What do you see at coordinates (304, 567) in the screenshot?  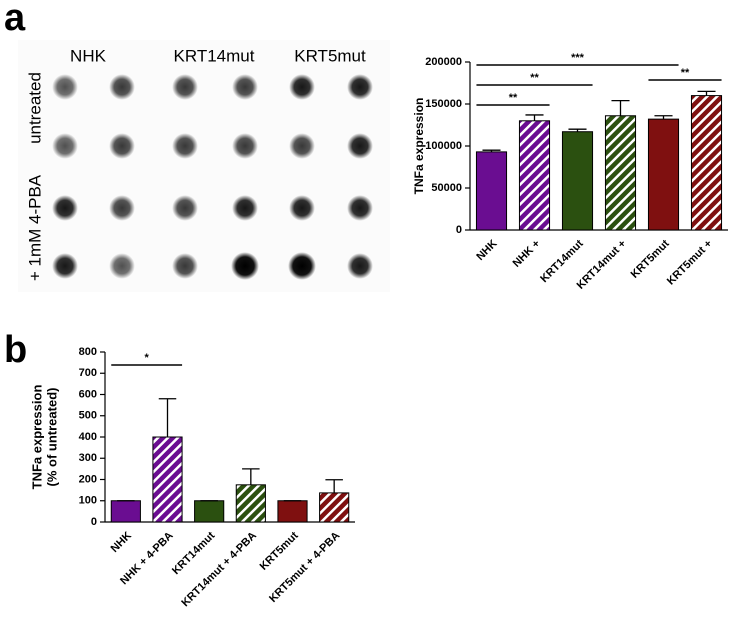 I see `x-tick-label: KRT5mut + 4-PBA` at bounding box center [304, 567].